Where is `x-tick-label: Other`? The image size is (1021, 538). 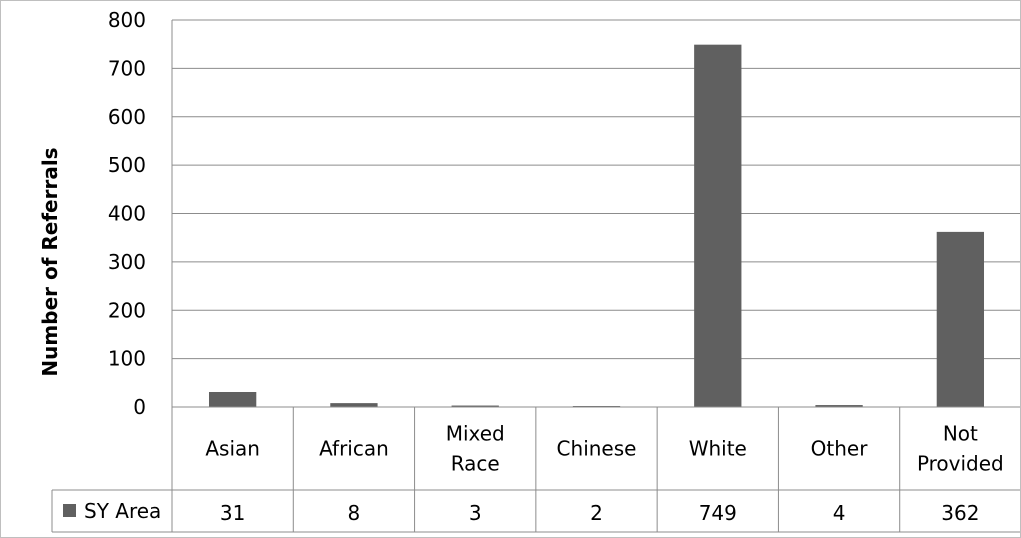 x-tick-label: Other is located at coordinates (840, 449).